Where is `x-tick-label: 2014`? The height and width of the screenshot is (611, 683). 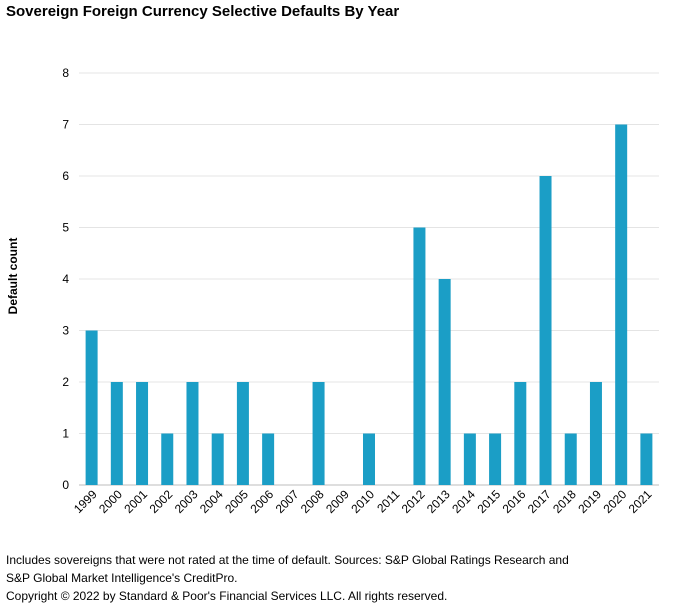
x-tick-label: 2014 is located at coordinates (463, 501).